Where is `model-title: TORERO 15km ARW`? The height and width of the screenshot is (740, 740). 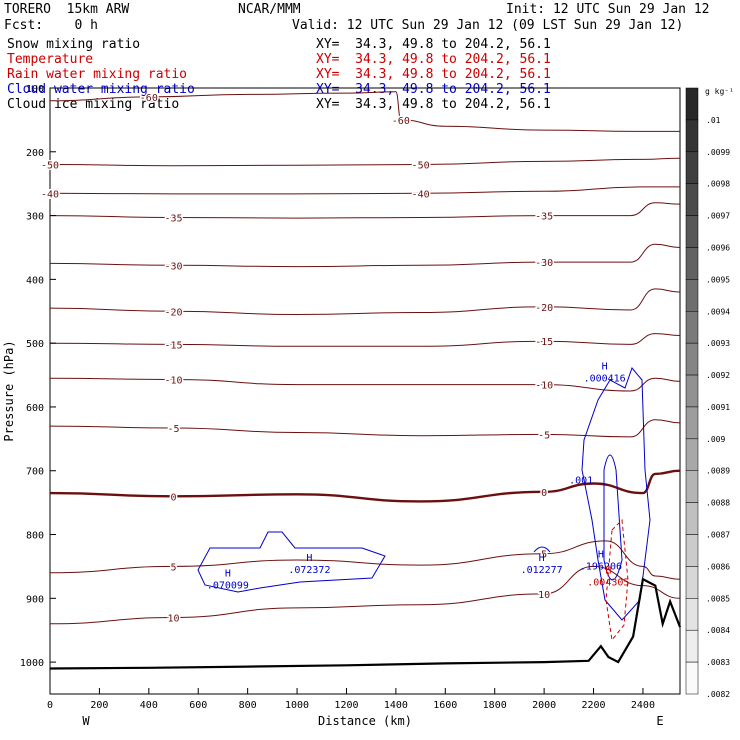 model-title: TORERO 15km ARW is located at coordinates (67, 9).